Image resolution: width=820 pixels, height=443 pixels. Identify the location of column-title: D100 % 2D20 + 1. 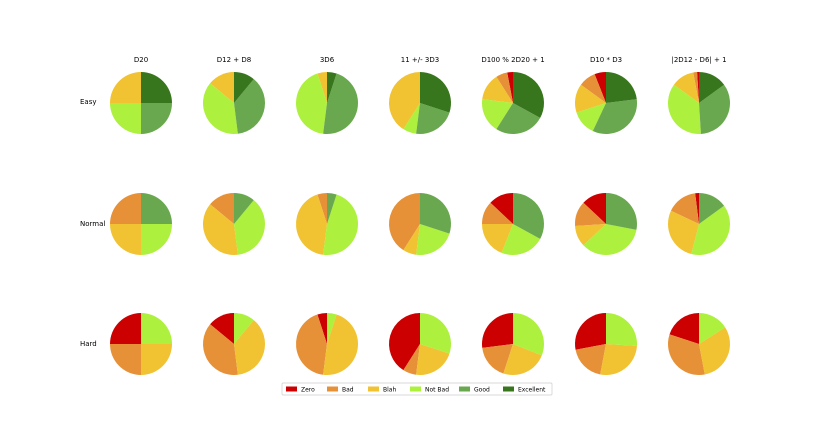
(512, 60).